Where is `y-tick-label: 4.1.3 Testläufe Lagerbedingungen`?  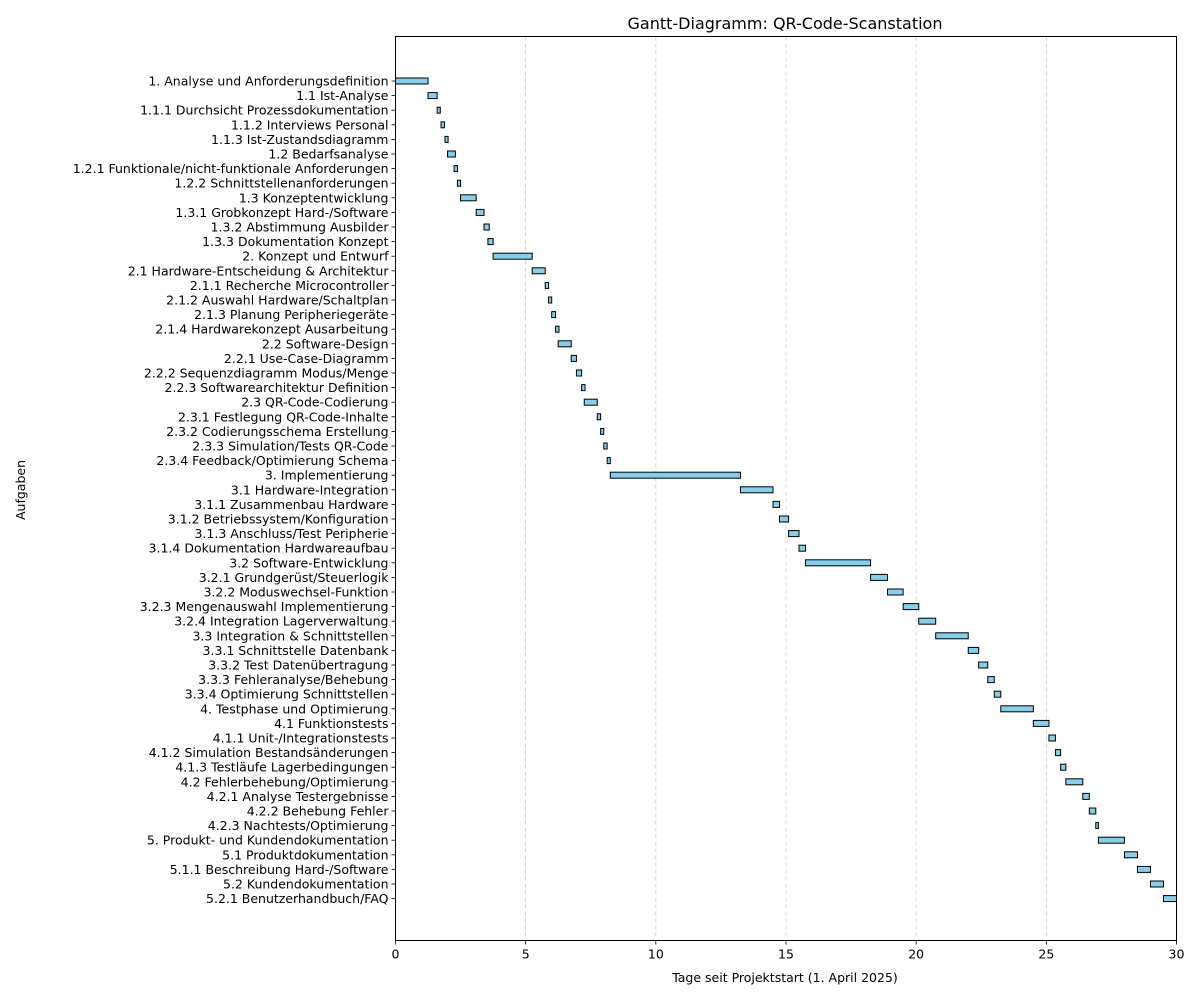 y-tick-label: 4.1.3 Testläufe Lagerbedingungen is located at coordinates (281, 767).